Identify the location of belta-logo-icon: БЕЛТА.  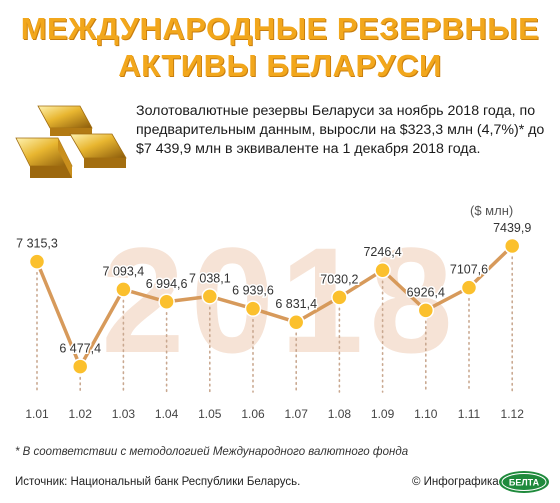
(524, 482).